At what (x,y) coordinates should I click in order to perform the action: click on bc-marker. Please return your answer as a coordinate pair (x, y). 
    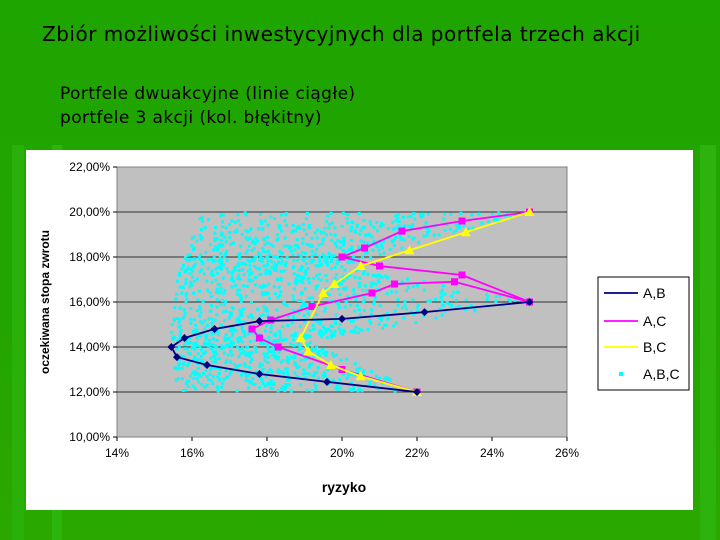
    Looking at the image, I should click on (409, 250).